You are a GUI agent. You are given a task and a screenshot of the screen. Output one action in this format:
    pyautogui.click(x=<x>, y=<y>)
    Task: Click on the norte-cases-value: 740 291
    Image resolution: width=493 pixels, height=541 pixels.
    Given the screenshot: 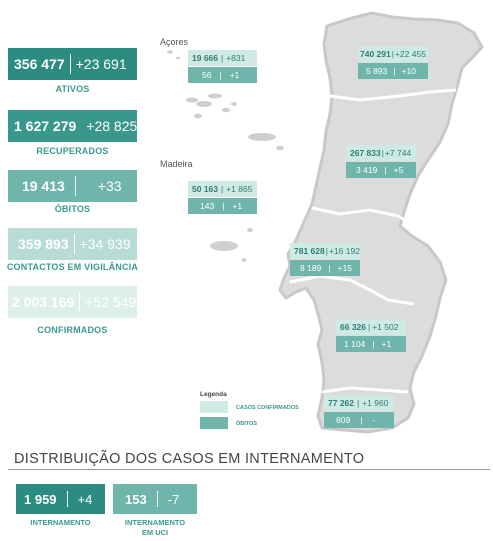 What is the action you would take?
    pyautogui.click(x=375, y=54)
    